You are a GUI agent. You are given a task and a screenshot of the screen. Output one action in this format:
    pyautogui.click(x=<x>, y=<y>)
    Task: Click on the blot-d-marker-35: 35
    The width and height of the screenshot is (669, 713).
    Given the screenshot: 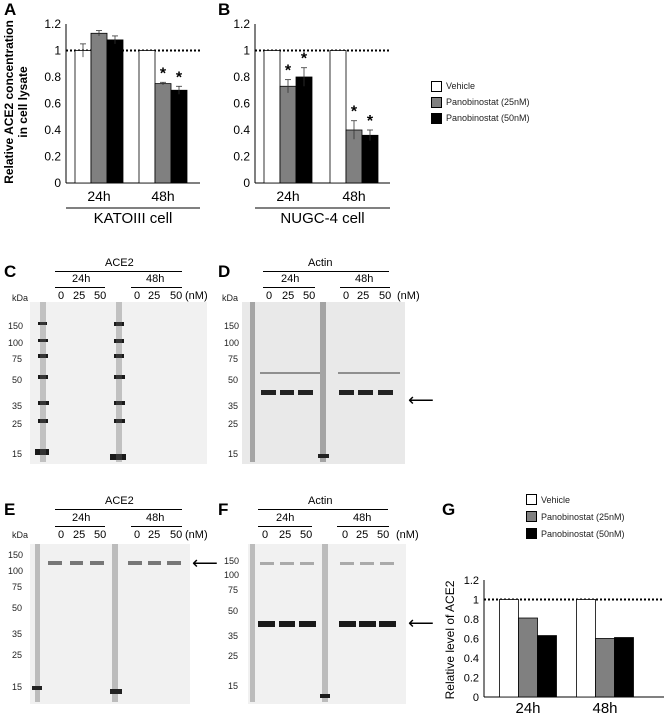 What is the action you would take?
    pyautogui.click(x=233, y=406)
    